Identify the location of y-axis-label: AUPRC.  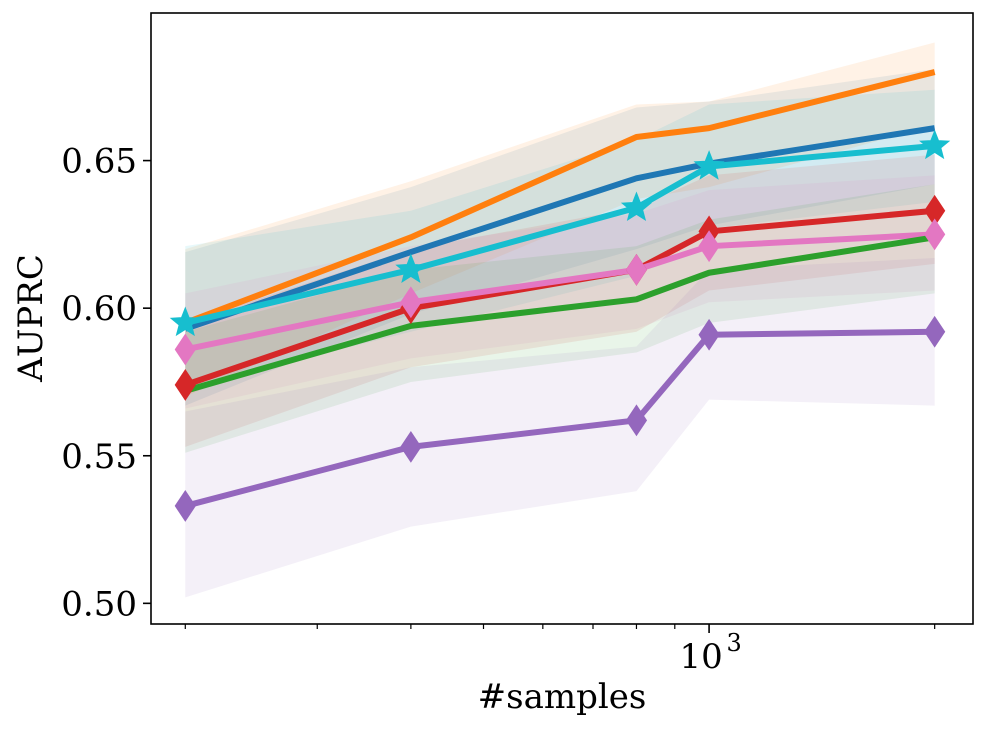
(31, 318).